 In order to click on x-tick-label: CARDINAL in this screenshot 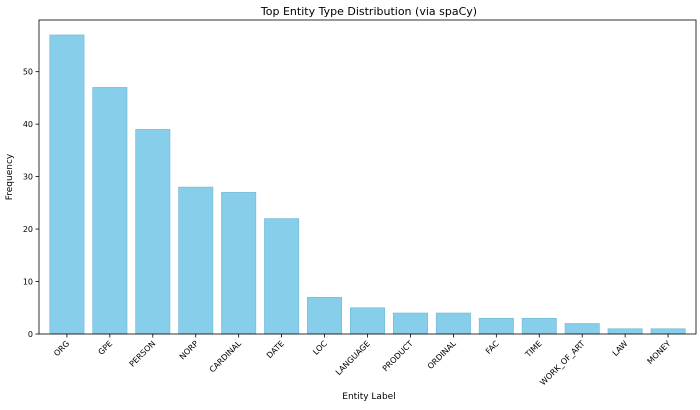, I will do `click(226, 357)`.